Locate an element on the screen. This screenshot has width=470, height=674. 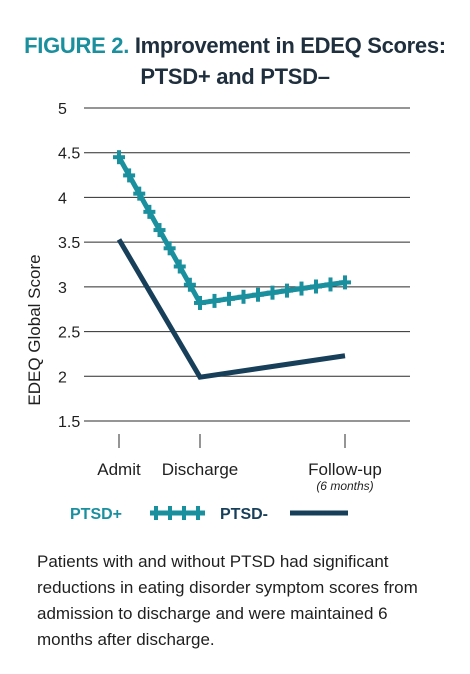
y-tick-label: 3 is located at coordinates (62, 288).